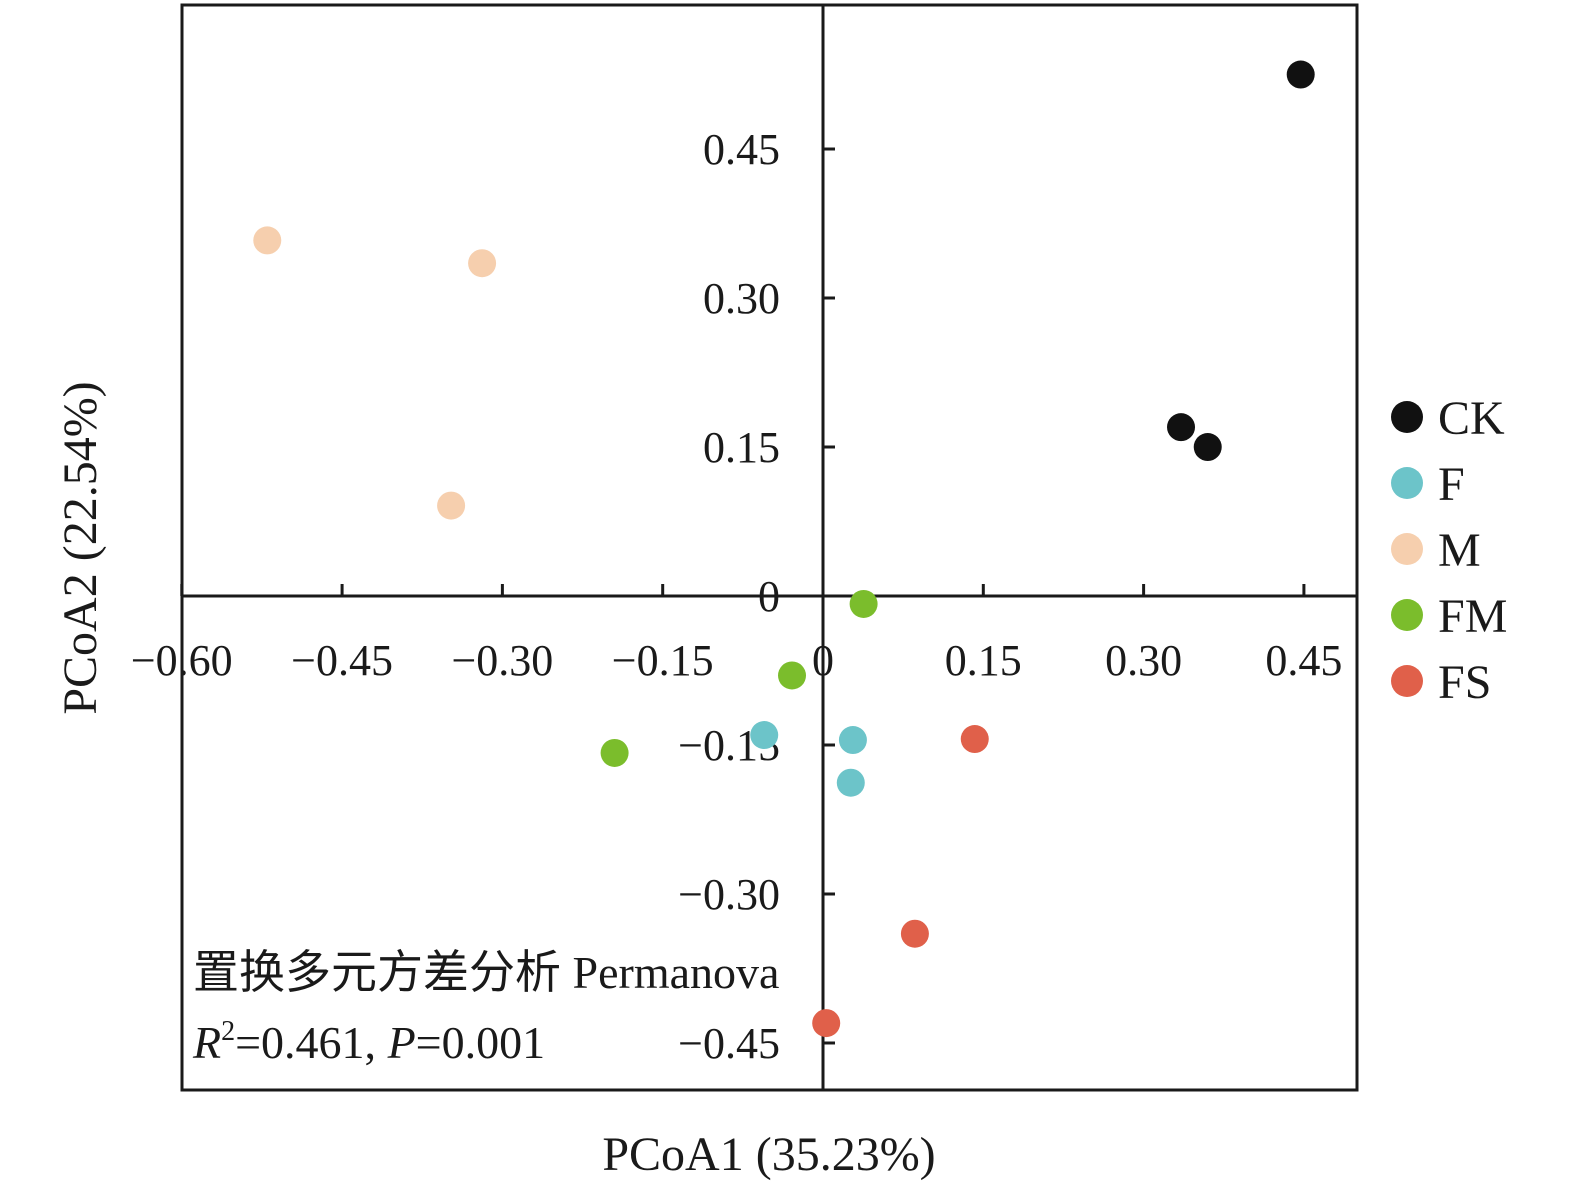 This screenshot has height=1197, width=1575. What do you see at coordinates (729, 1043) in the screenshot?
I see `y-tick-label: −0.45` at bounding box center [729, 1043].